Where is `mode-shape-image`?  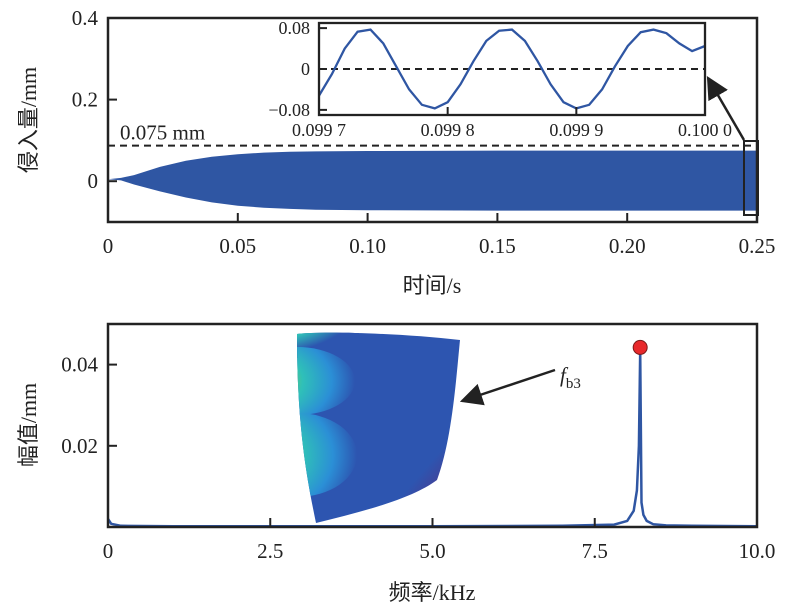 mode-shape-image is located at coordinates (378, 427).